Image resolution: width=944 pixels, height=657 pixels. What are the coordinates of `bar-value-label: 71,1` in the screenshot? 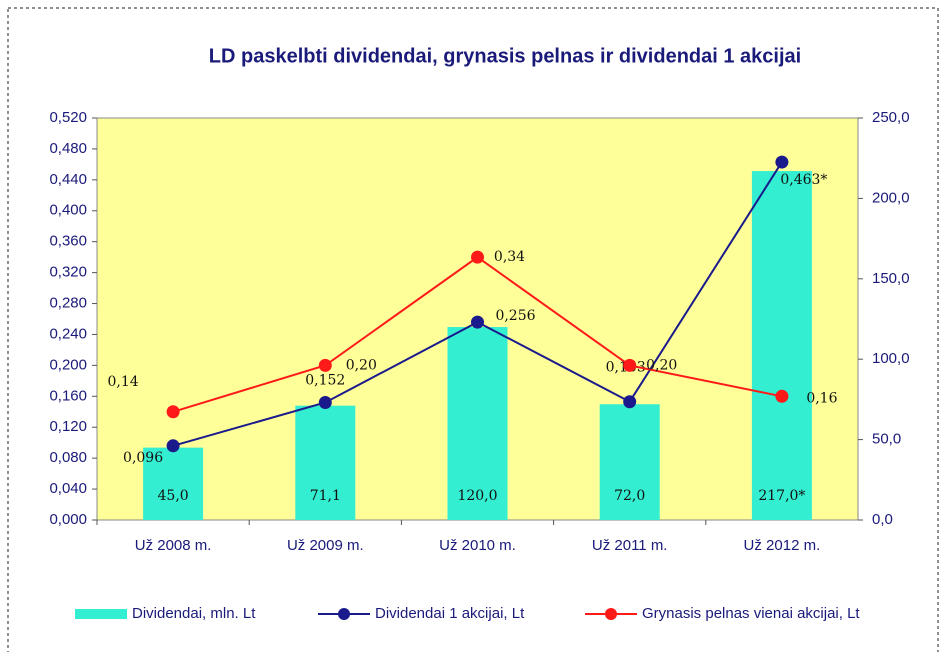 It's located at (325, 496).